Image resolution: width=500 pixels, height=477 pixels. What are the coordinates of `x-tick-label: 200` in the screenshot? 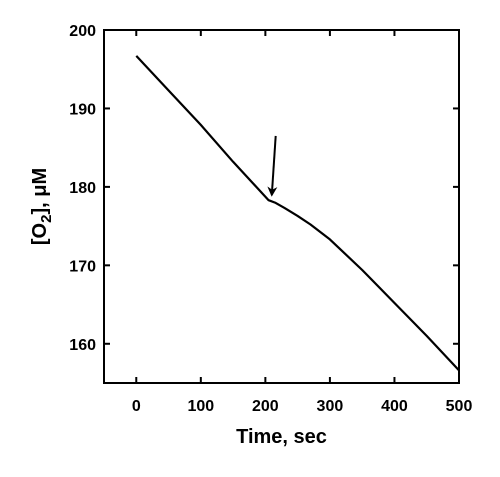 It's located at (265, 406).